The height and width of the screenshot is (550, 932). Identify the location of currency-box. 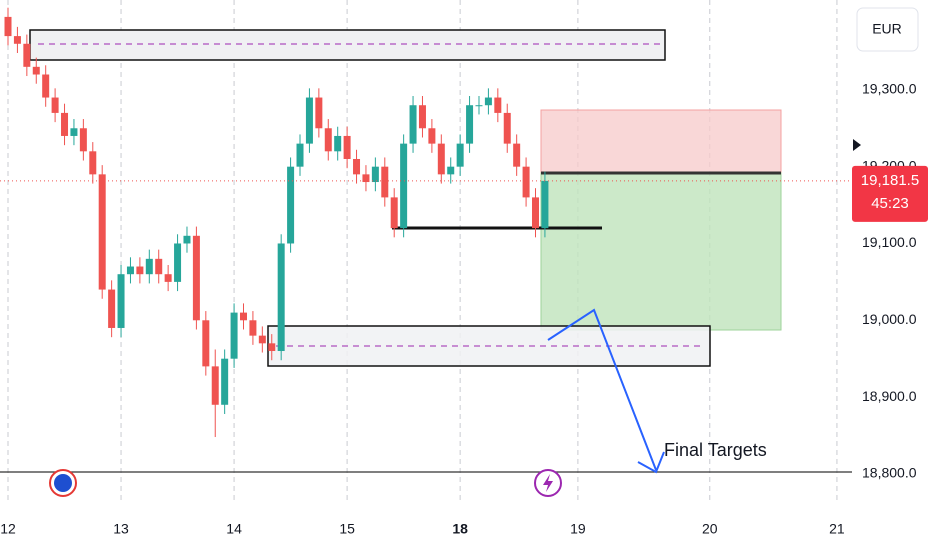
(887, 29).